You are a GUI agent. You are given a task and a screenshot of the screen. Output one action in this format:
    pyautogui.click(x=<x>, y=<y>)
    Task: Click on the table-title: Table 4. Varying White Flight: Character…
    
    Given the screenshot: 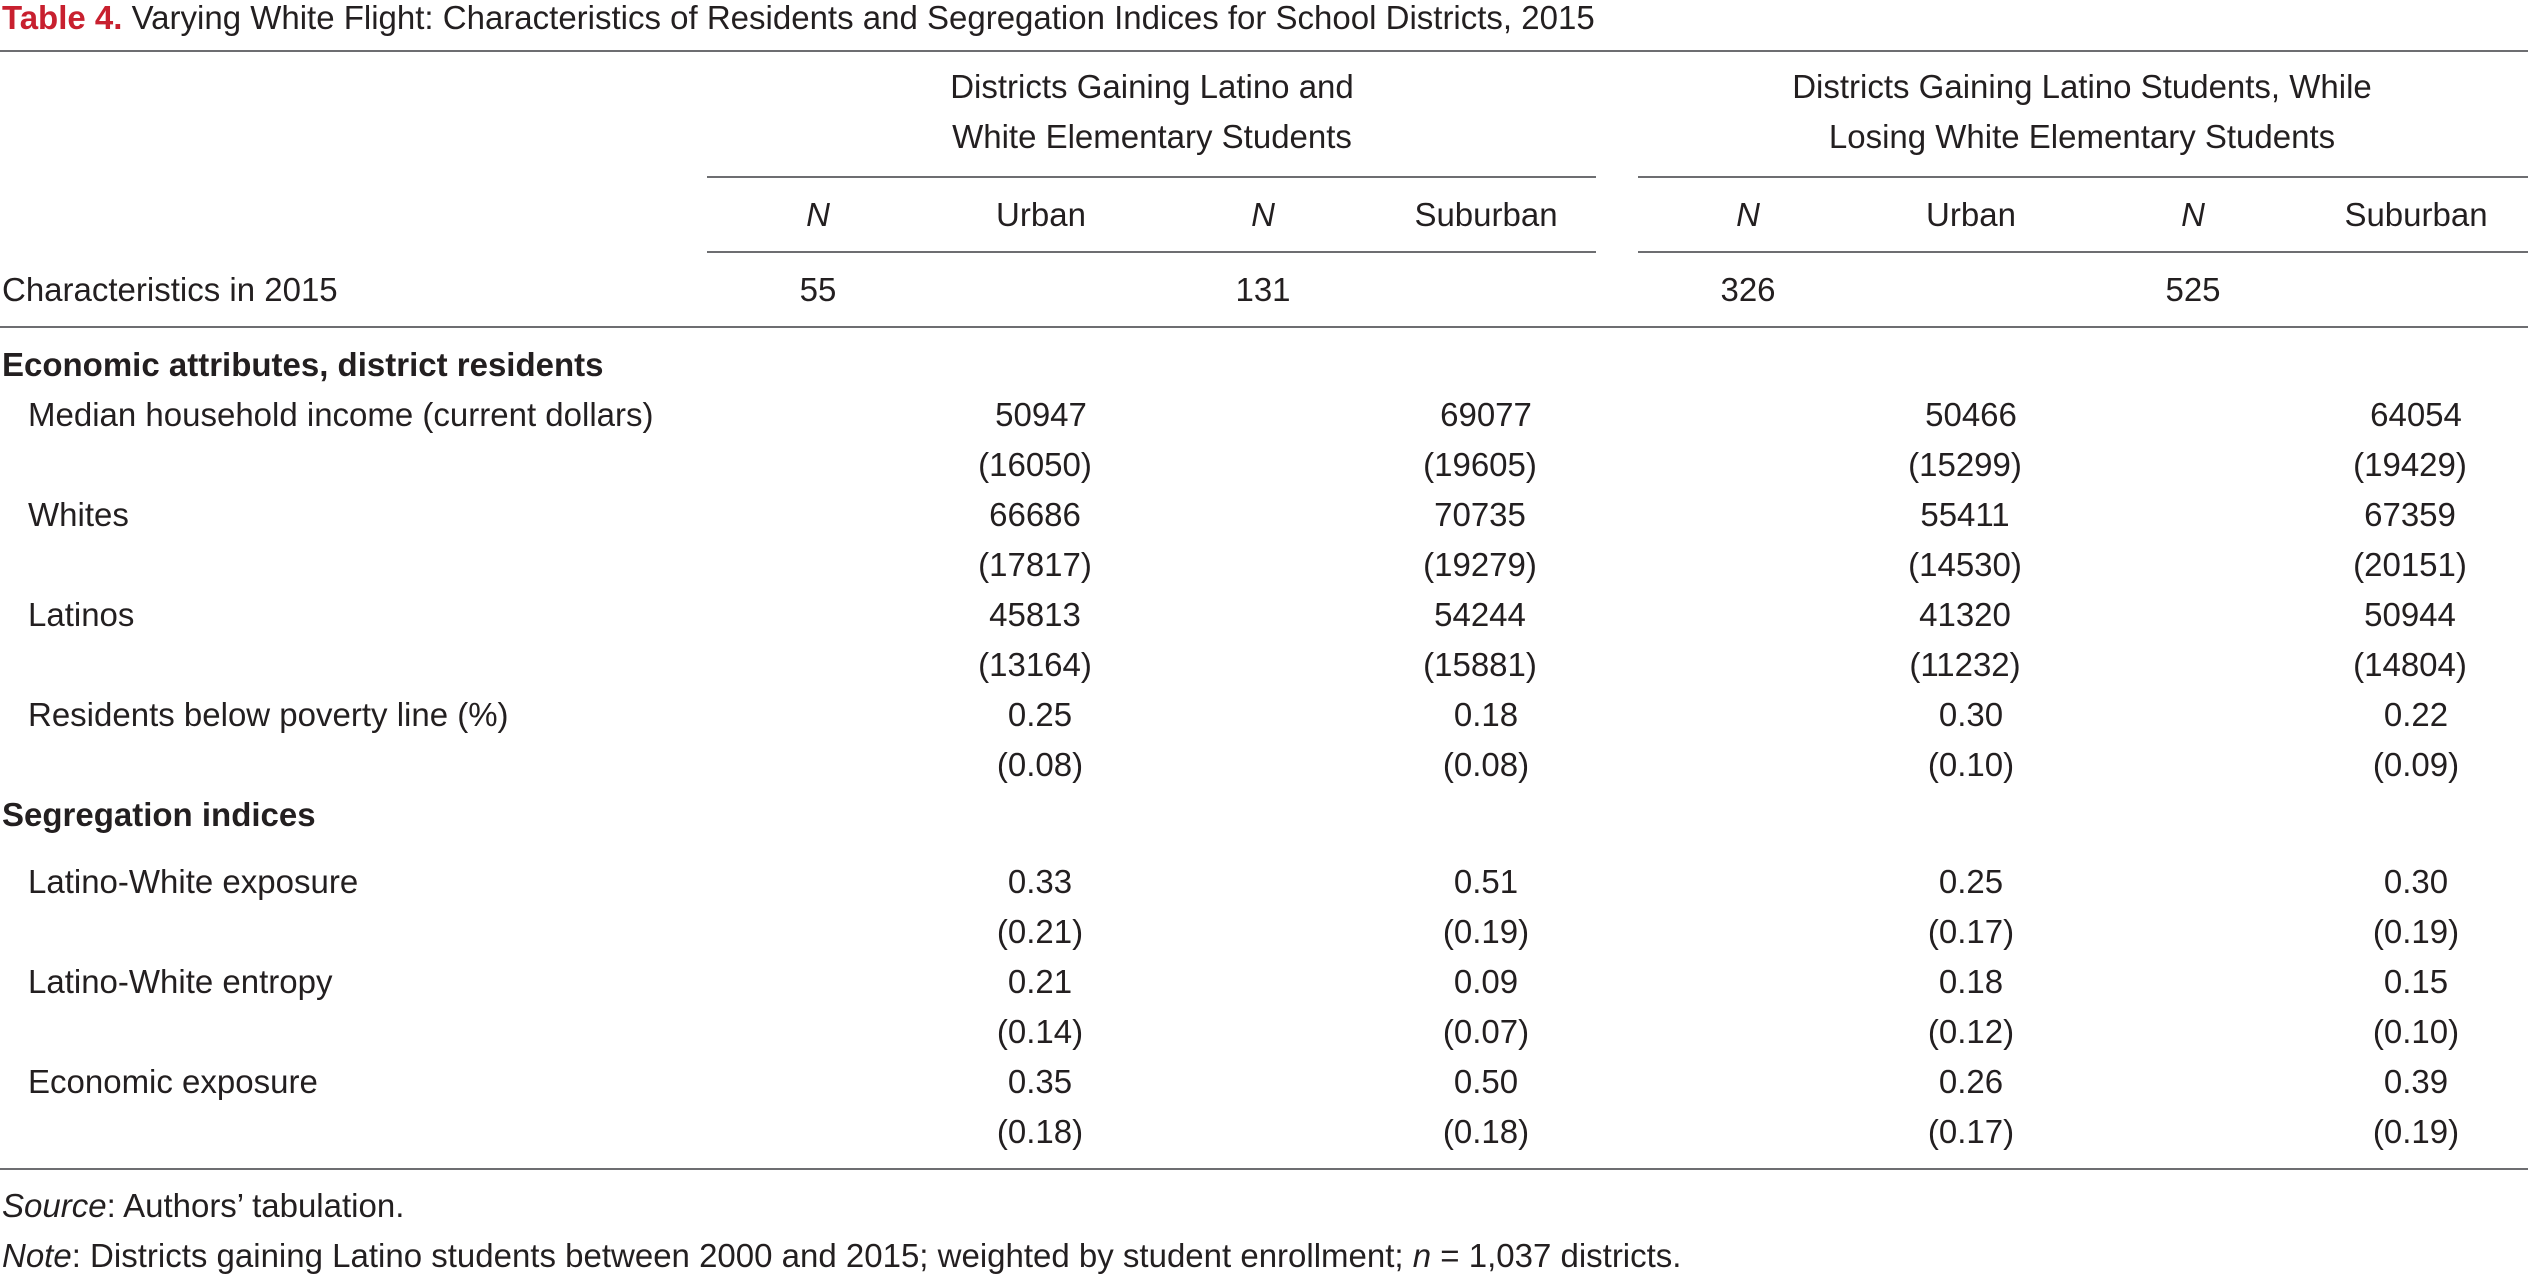 What is the action you would take?
    pyautogui.click(x=798, y=19)
    